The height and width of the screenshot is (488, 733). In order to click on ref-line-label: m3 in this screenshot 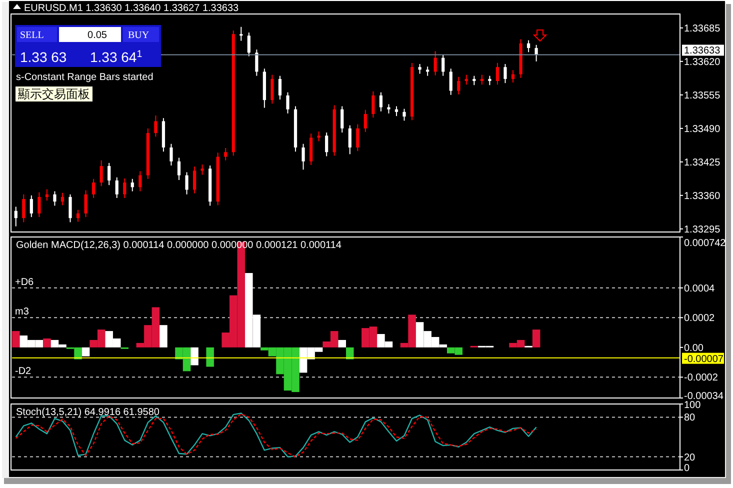, I will do `click(22, 312)`.